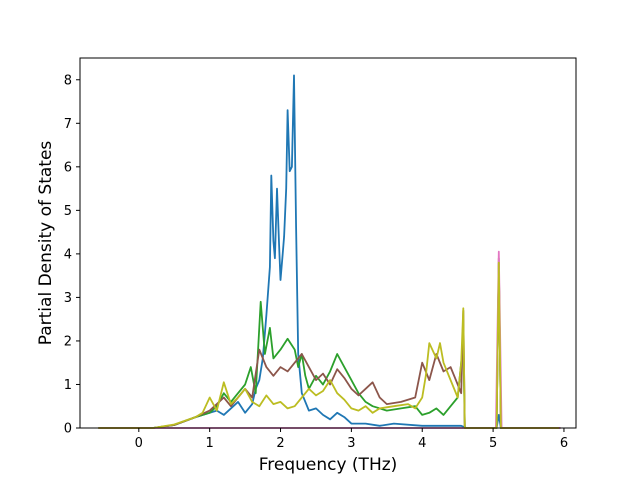 This screenshot has width=640, height=480. What do you see at coordinates (68, 124) in the screenshot?
I see `y-tick-label: 7` at bounding box center [68, 124].